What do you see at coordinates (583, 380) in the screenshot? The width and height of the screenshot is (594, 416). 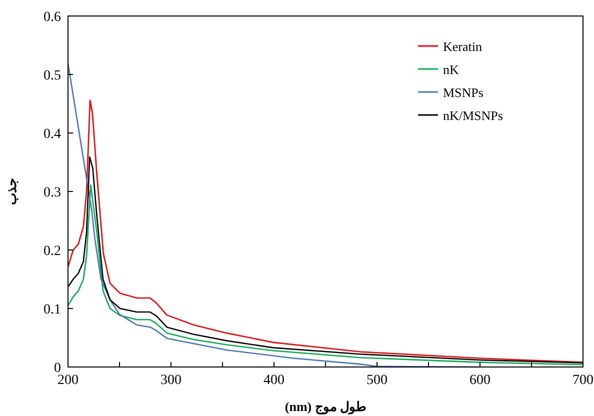 I see `x-tick-label: 700` at bounding box center [583, 380].